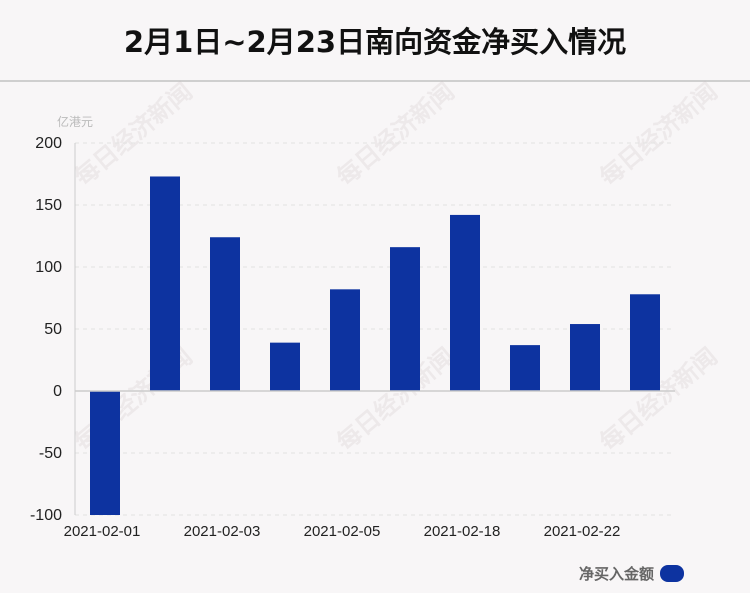 This screenshot has height=593, width=750. I want to click on x-tick-label: 2021-02-01, so click(102, 531).